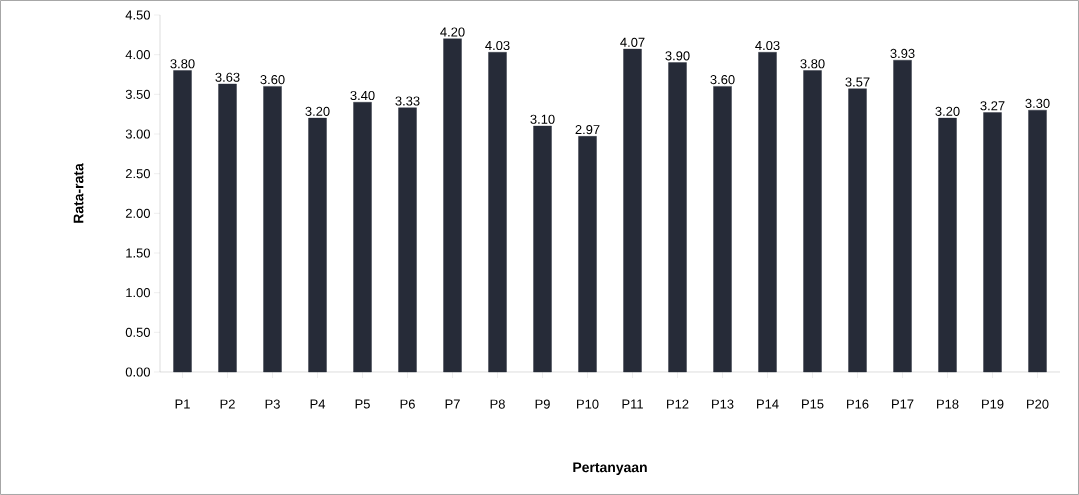 This screenshot has width=1079, height=495. What do you see at coordinates (272, 404) in the screenshot?
I see `x-tick-label: P3` at bounding box center [272, 404].